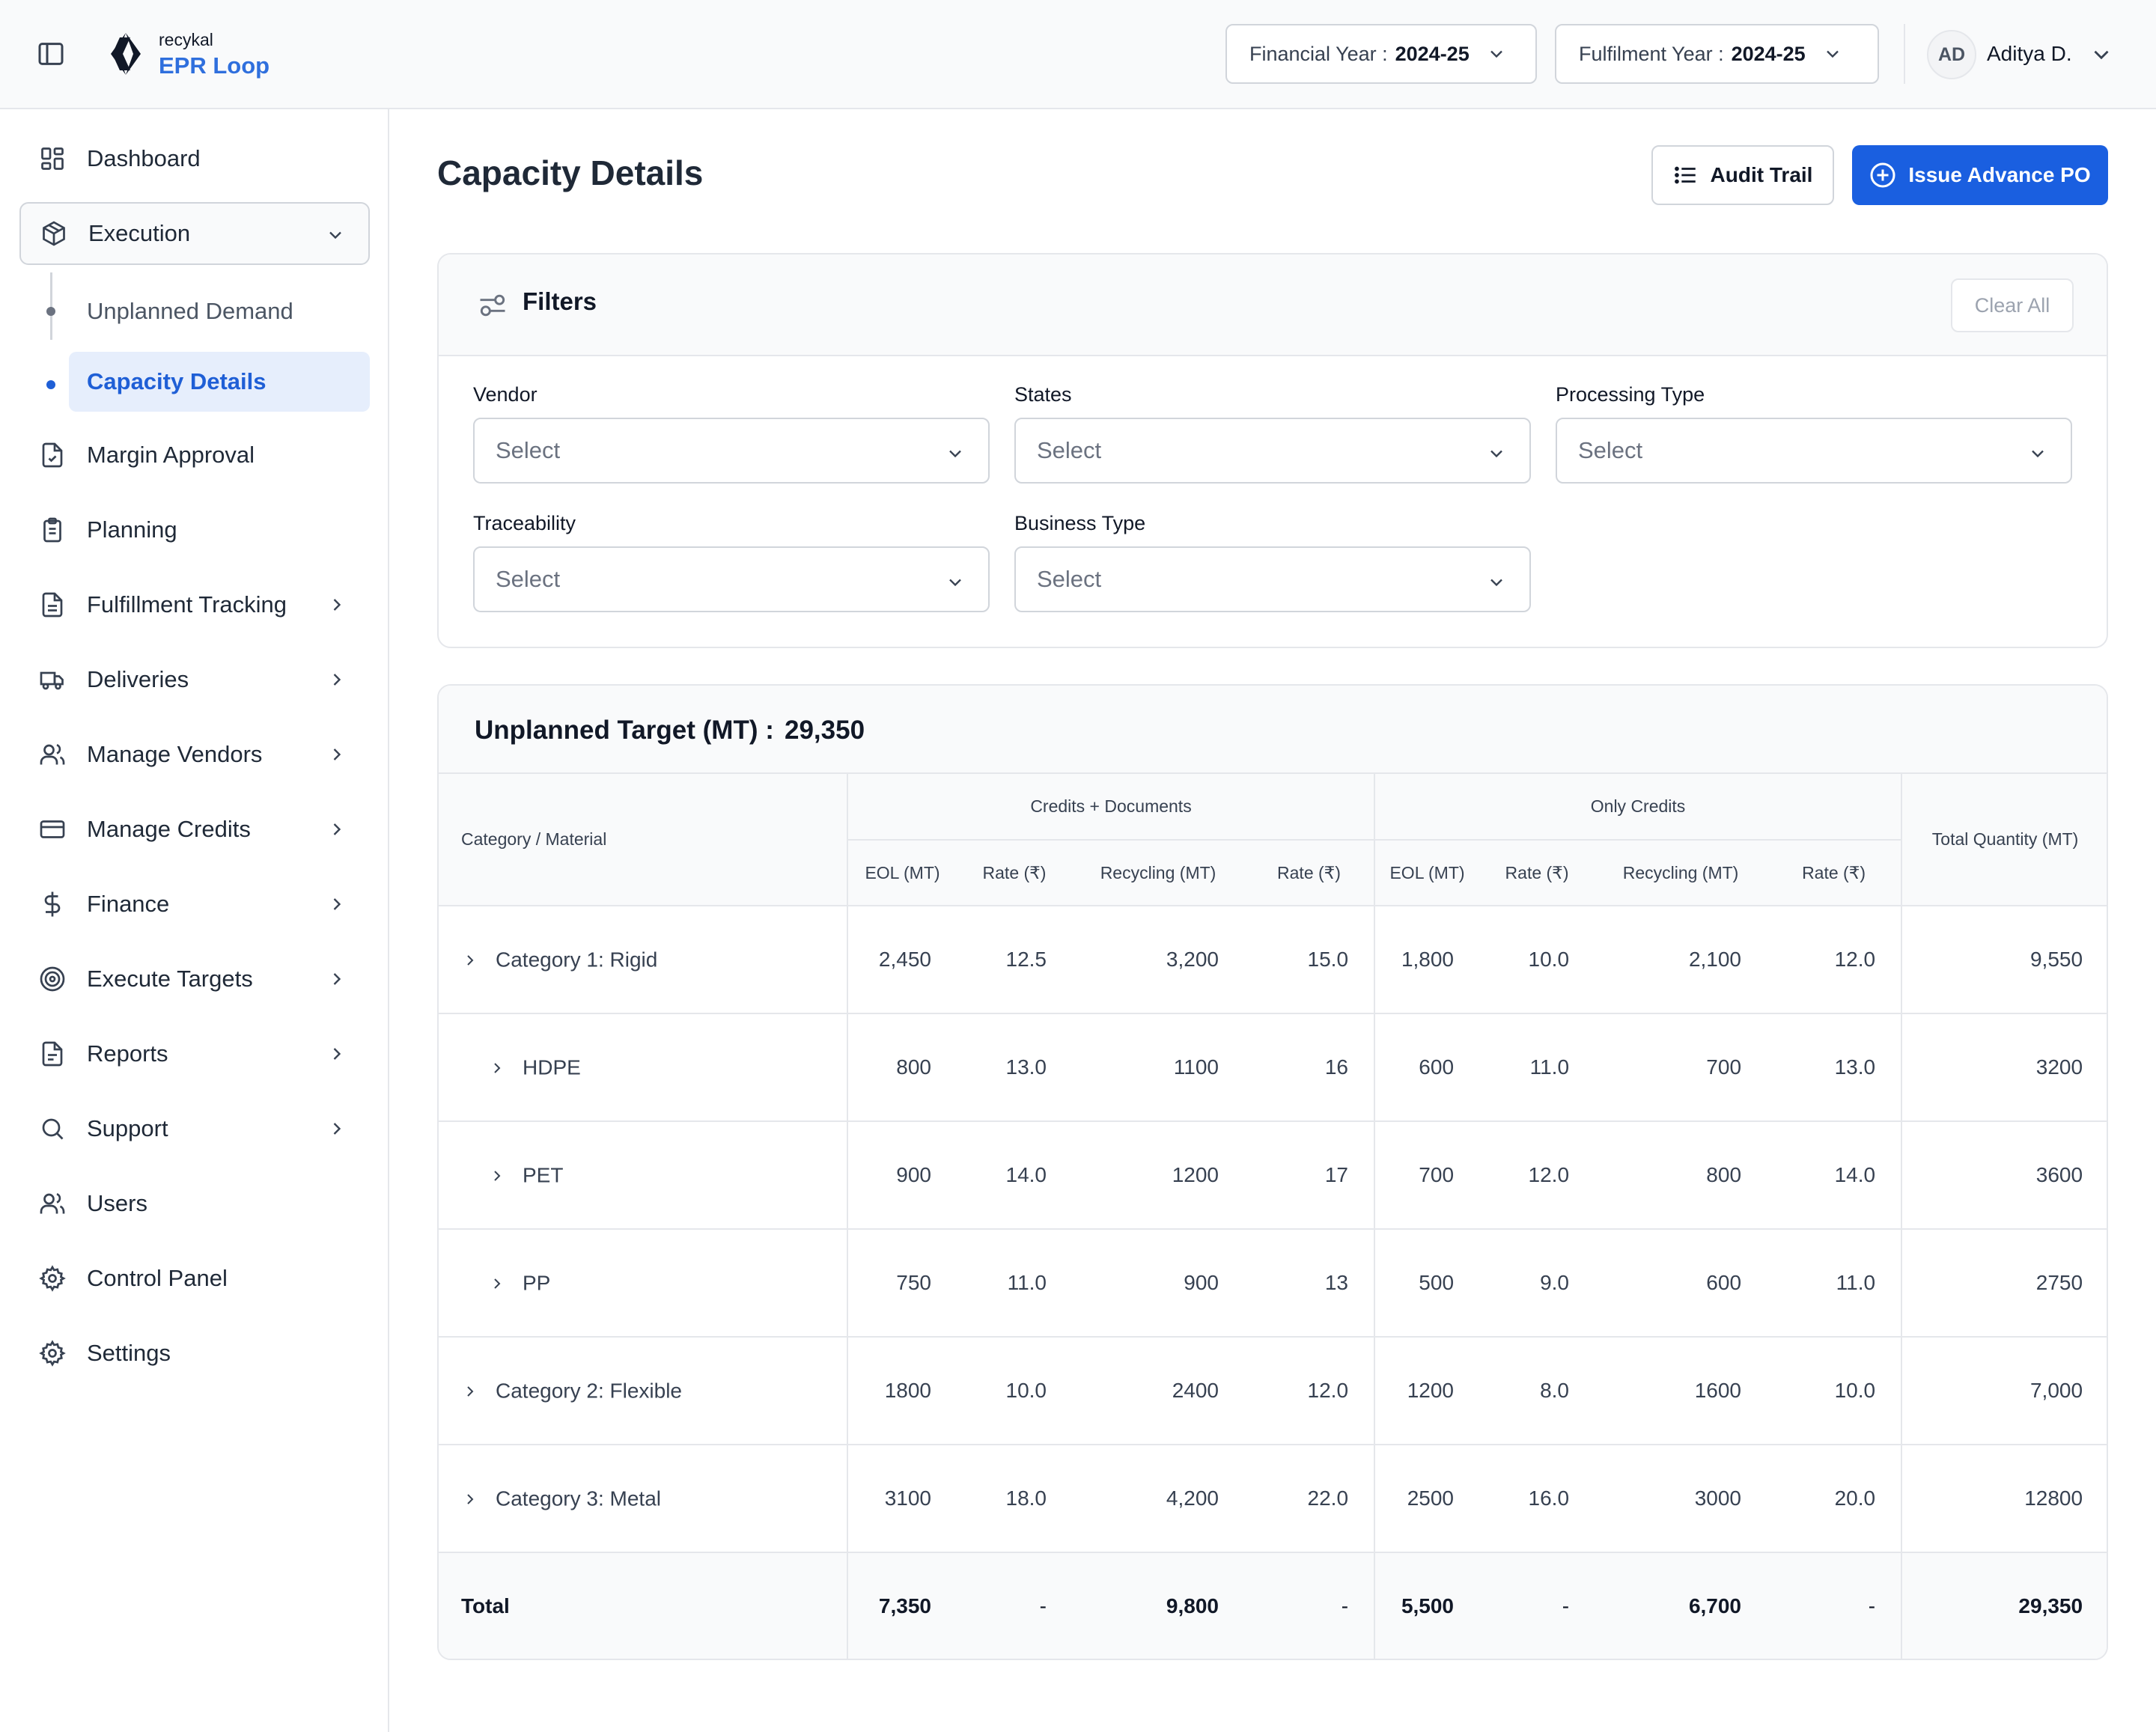  Describe the element at coordinates (1814, 451) in the screenshot. I see `processing-type-select: Select` at that location.